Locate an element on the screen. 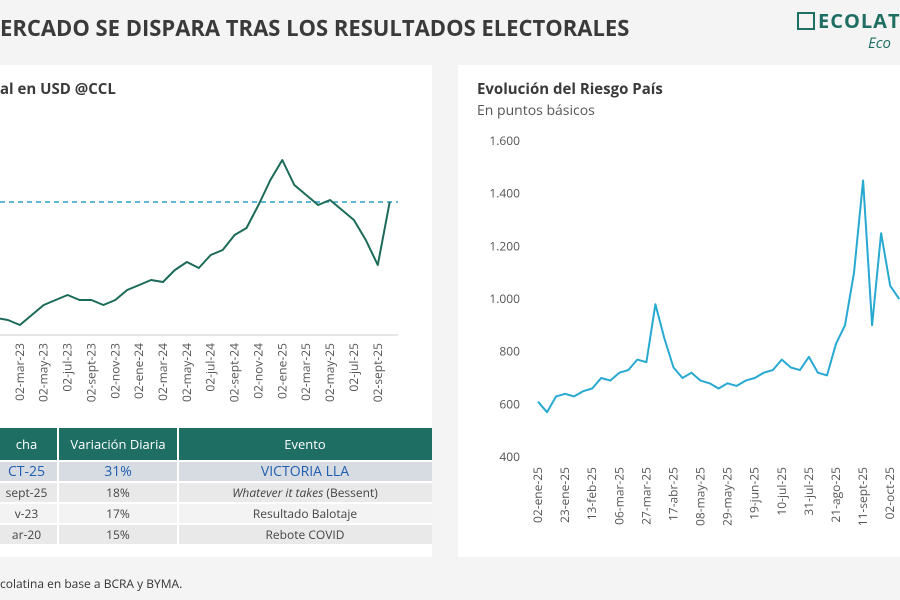 This screenshot has width=900, height=600. y-tick-label: 400 is located at coordinates (509, 456).